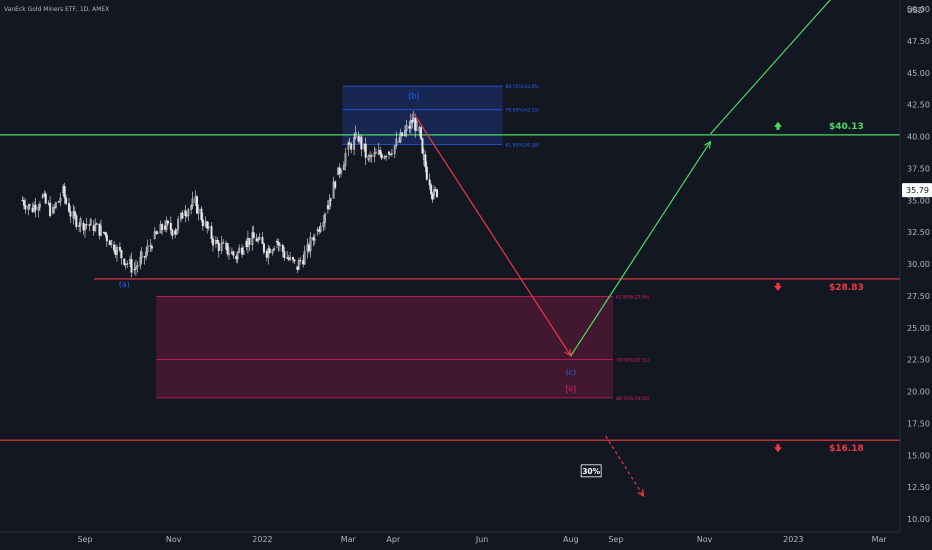 The image size is (932, 550). I want to click on price-tick-label: 20.00, so click(918, 392).